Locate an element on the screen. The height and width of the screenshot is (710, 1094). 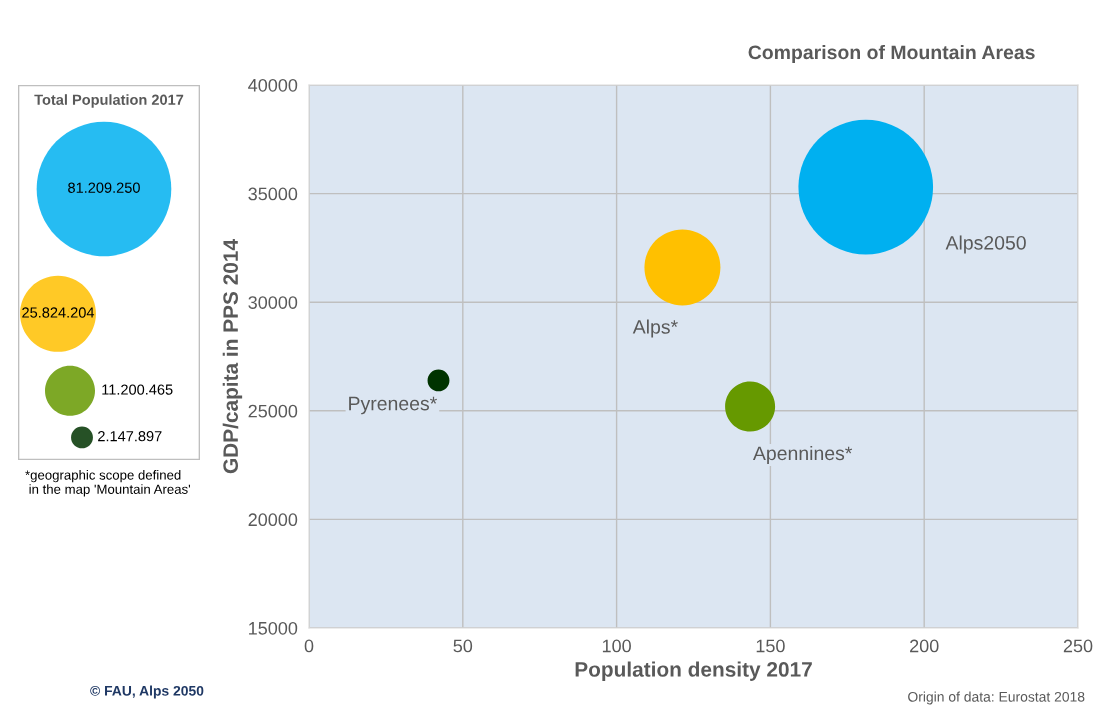
y-tick-label: 15000 is located at coordinates (273, 628).